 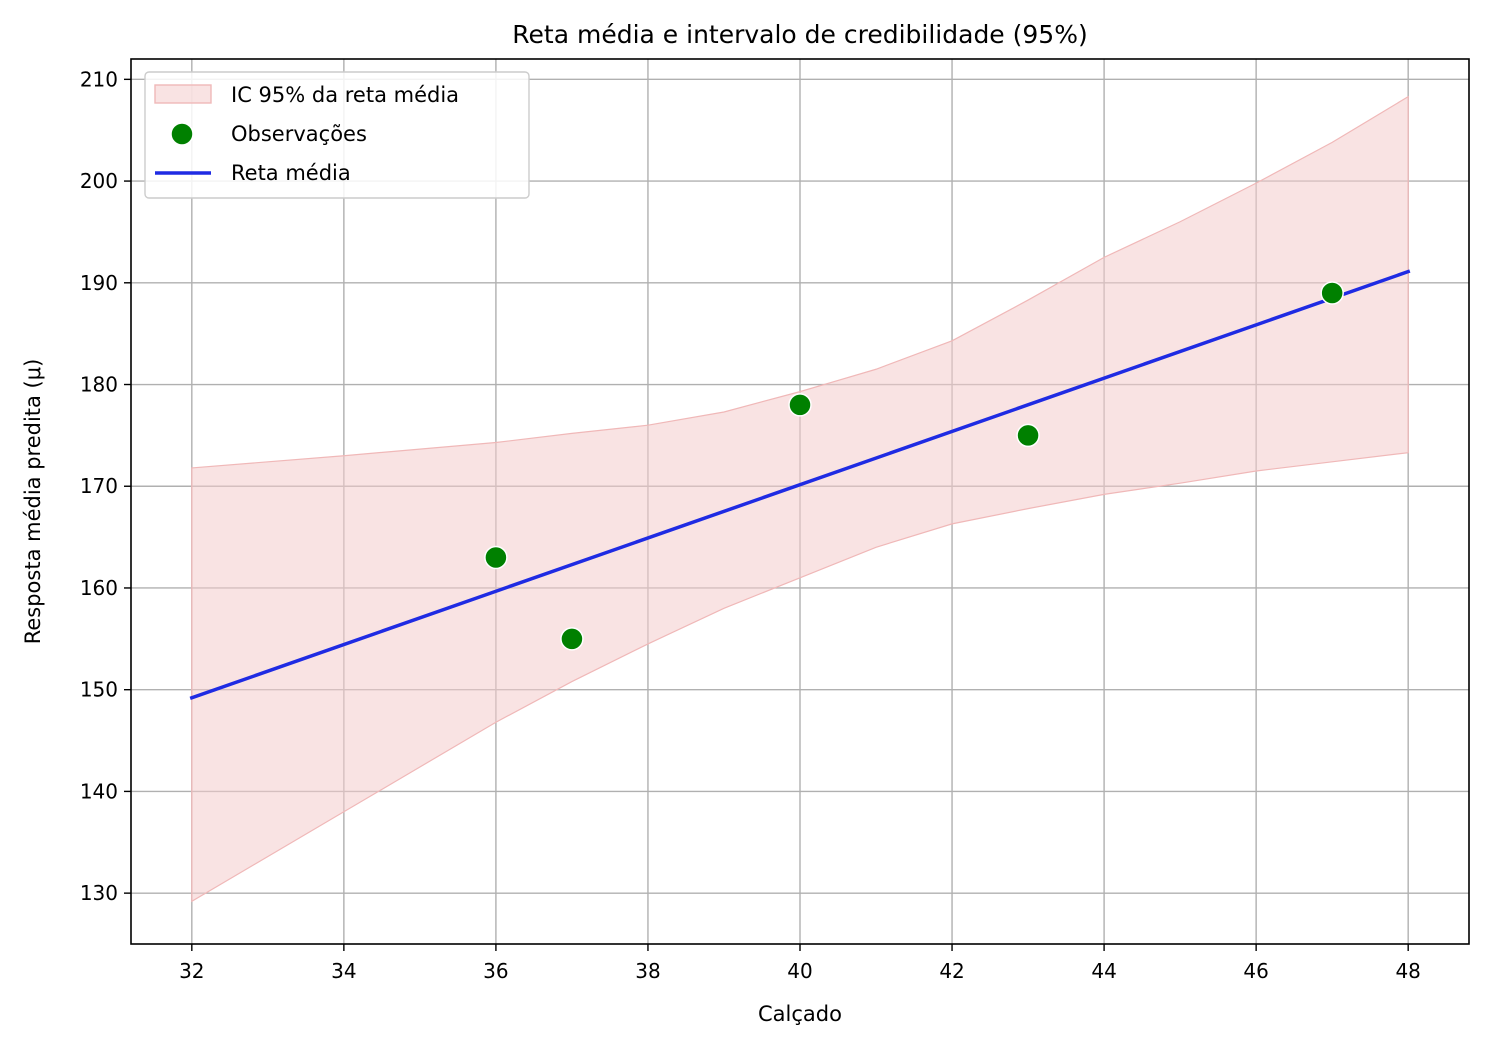 I want to click on y-tick-label: 190, so click(x=99, y=283).